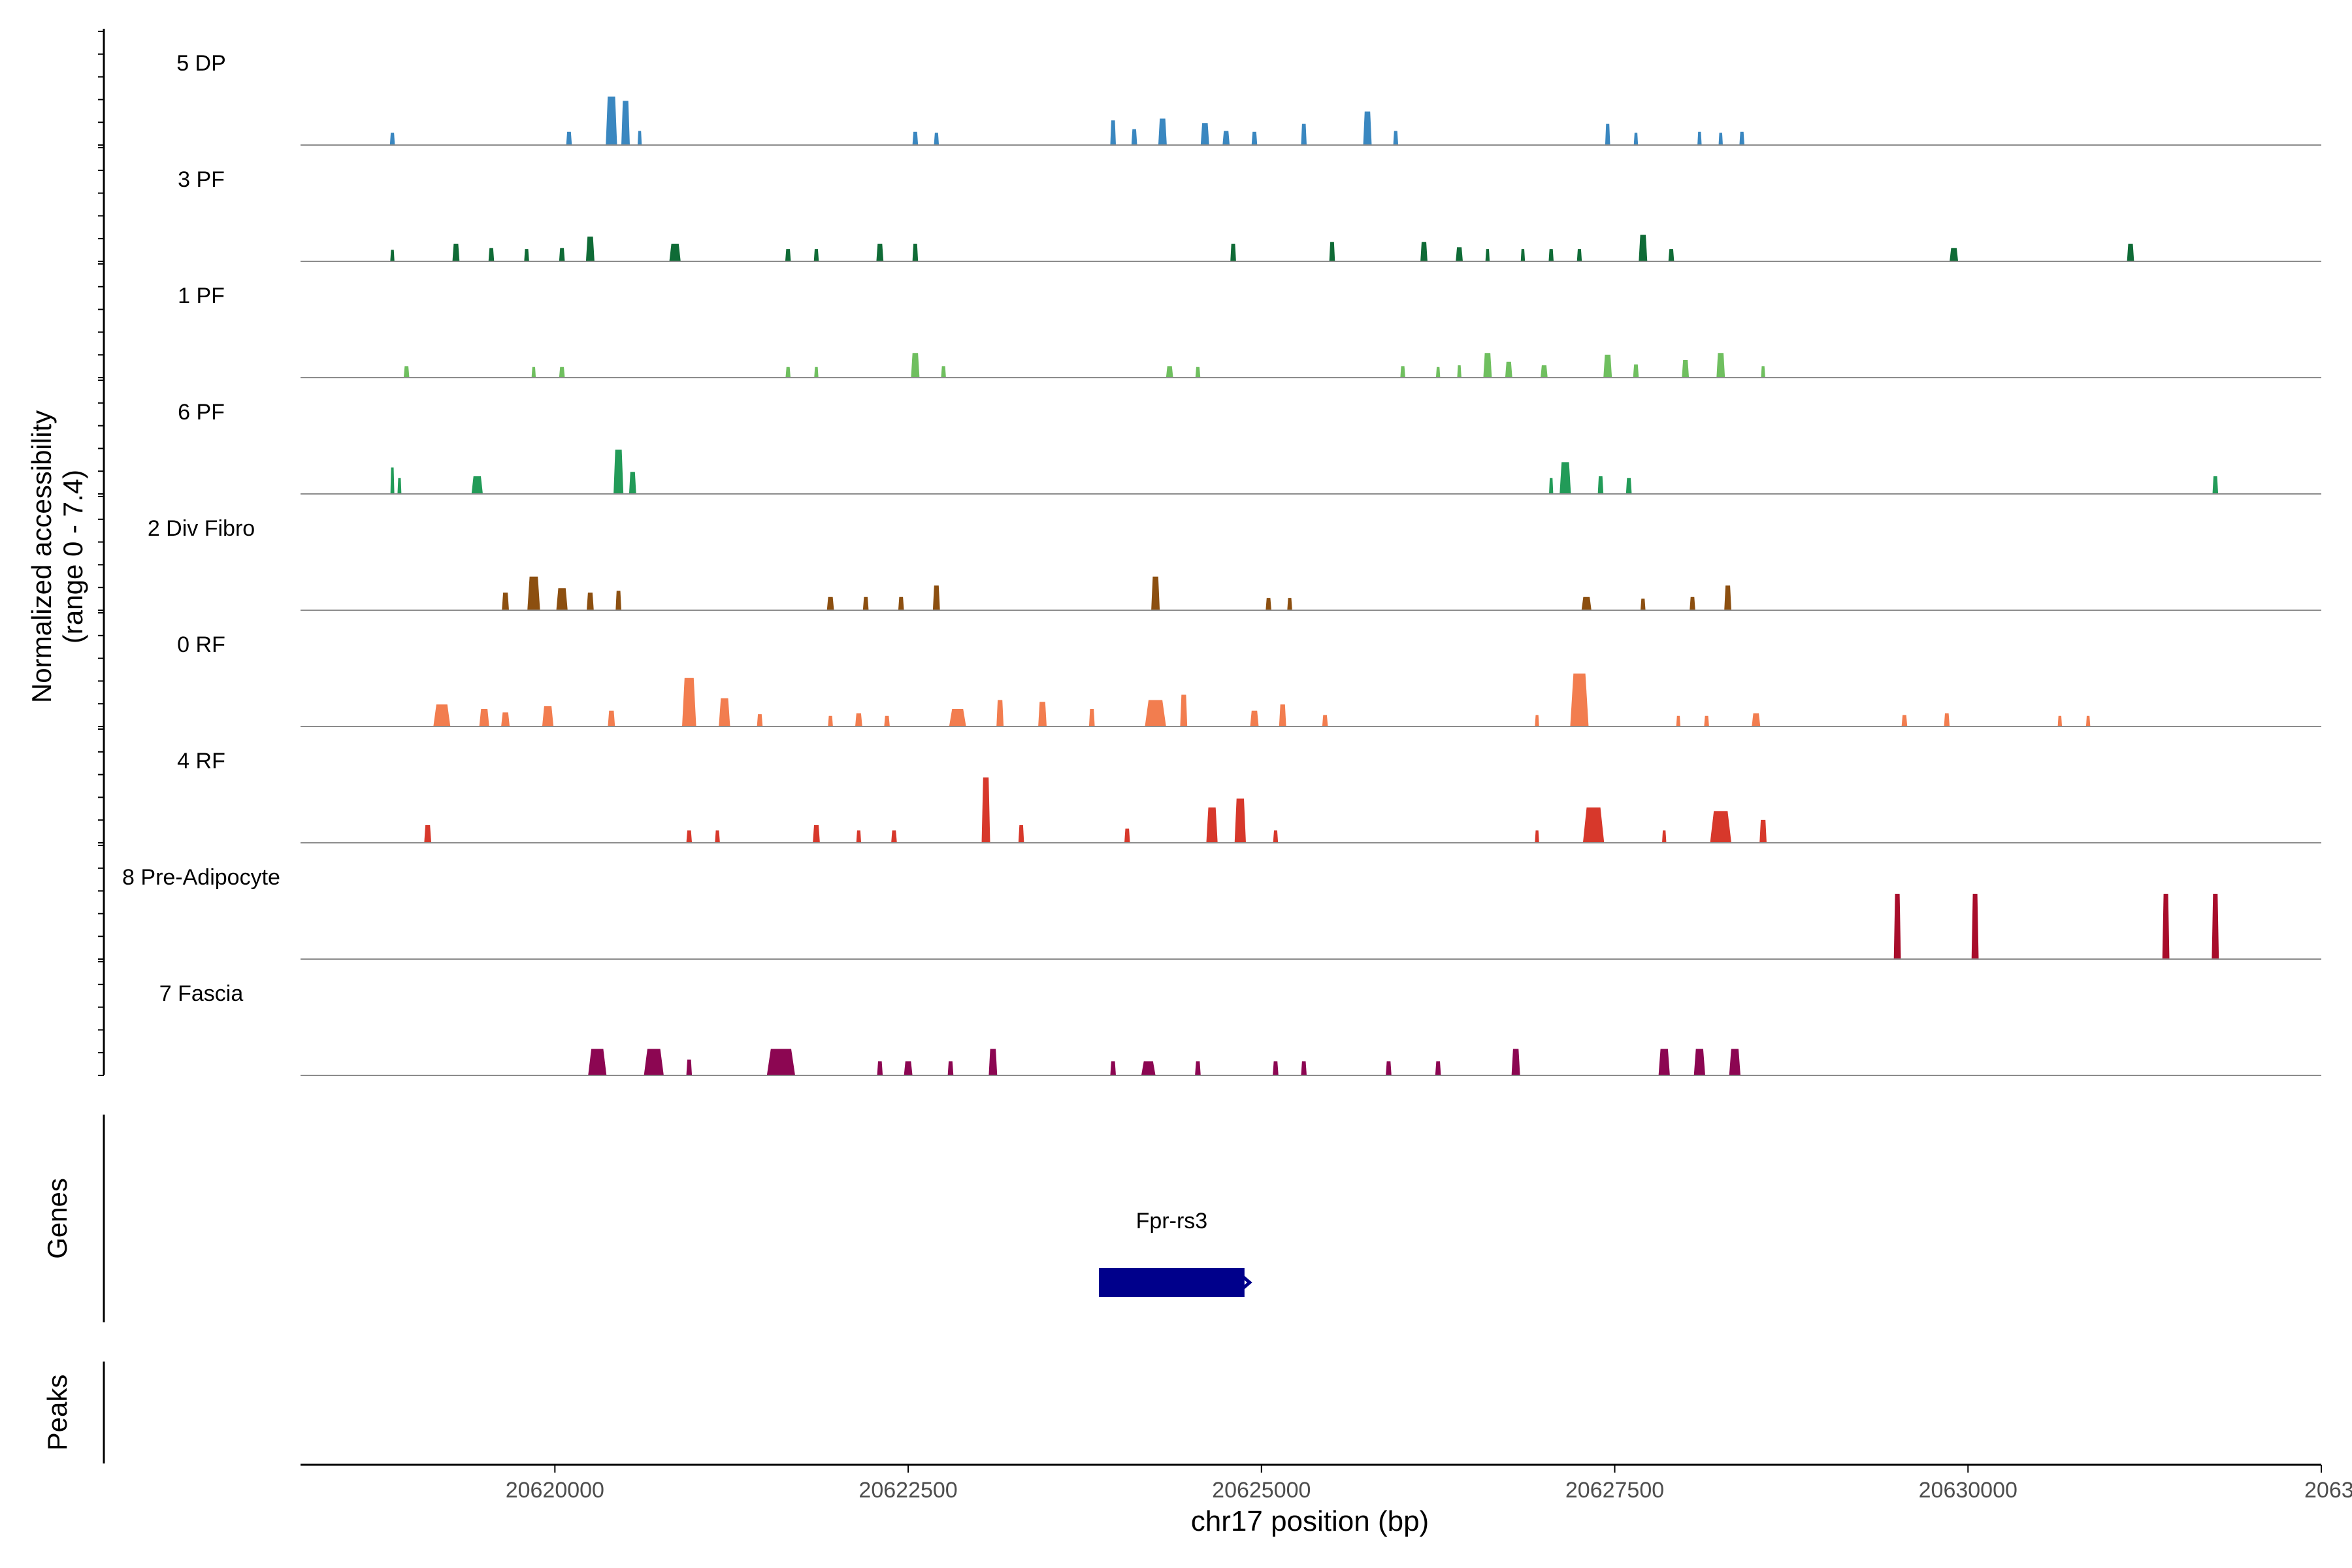 The width and height of the screenshot is (2352, 1568). I want to click on gene-strand-arrow, so click(1245, 1282).